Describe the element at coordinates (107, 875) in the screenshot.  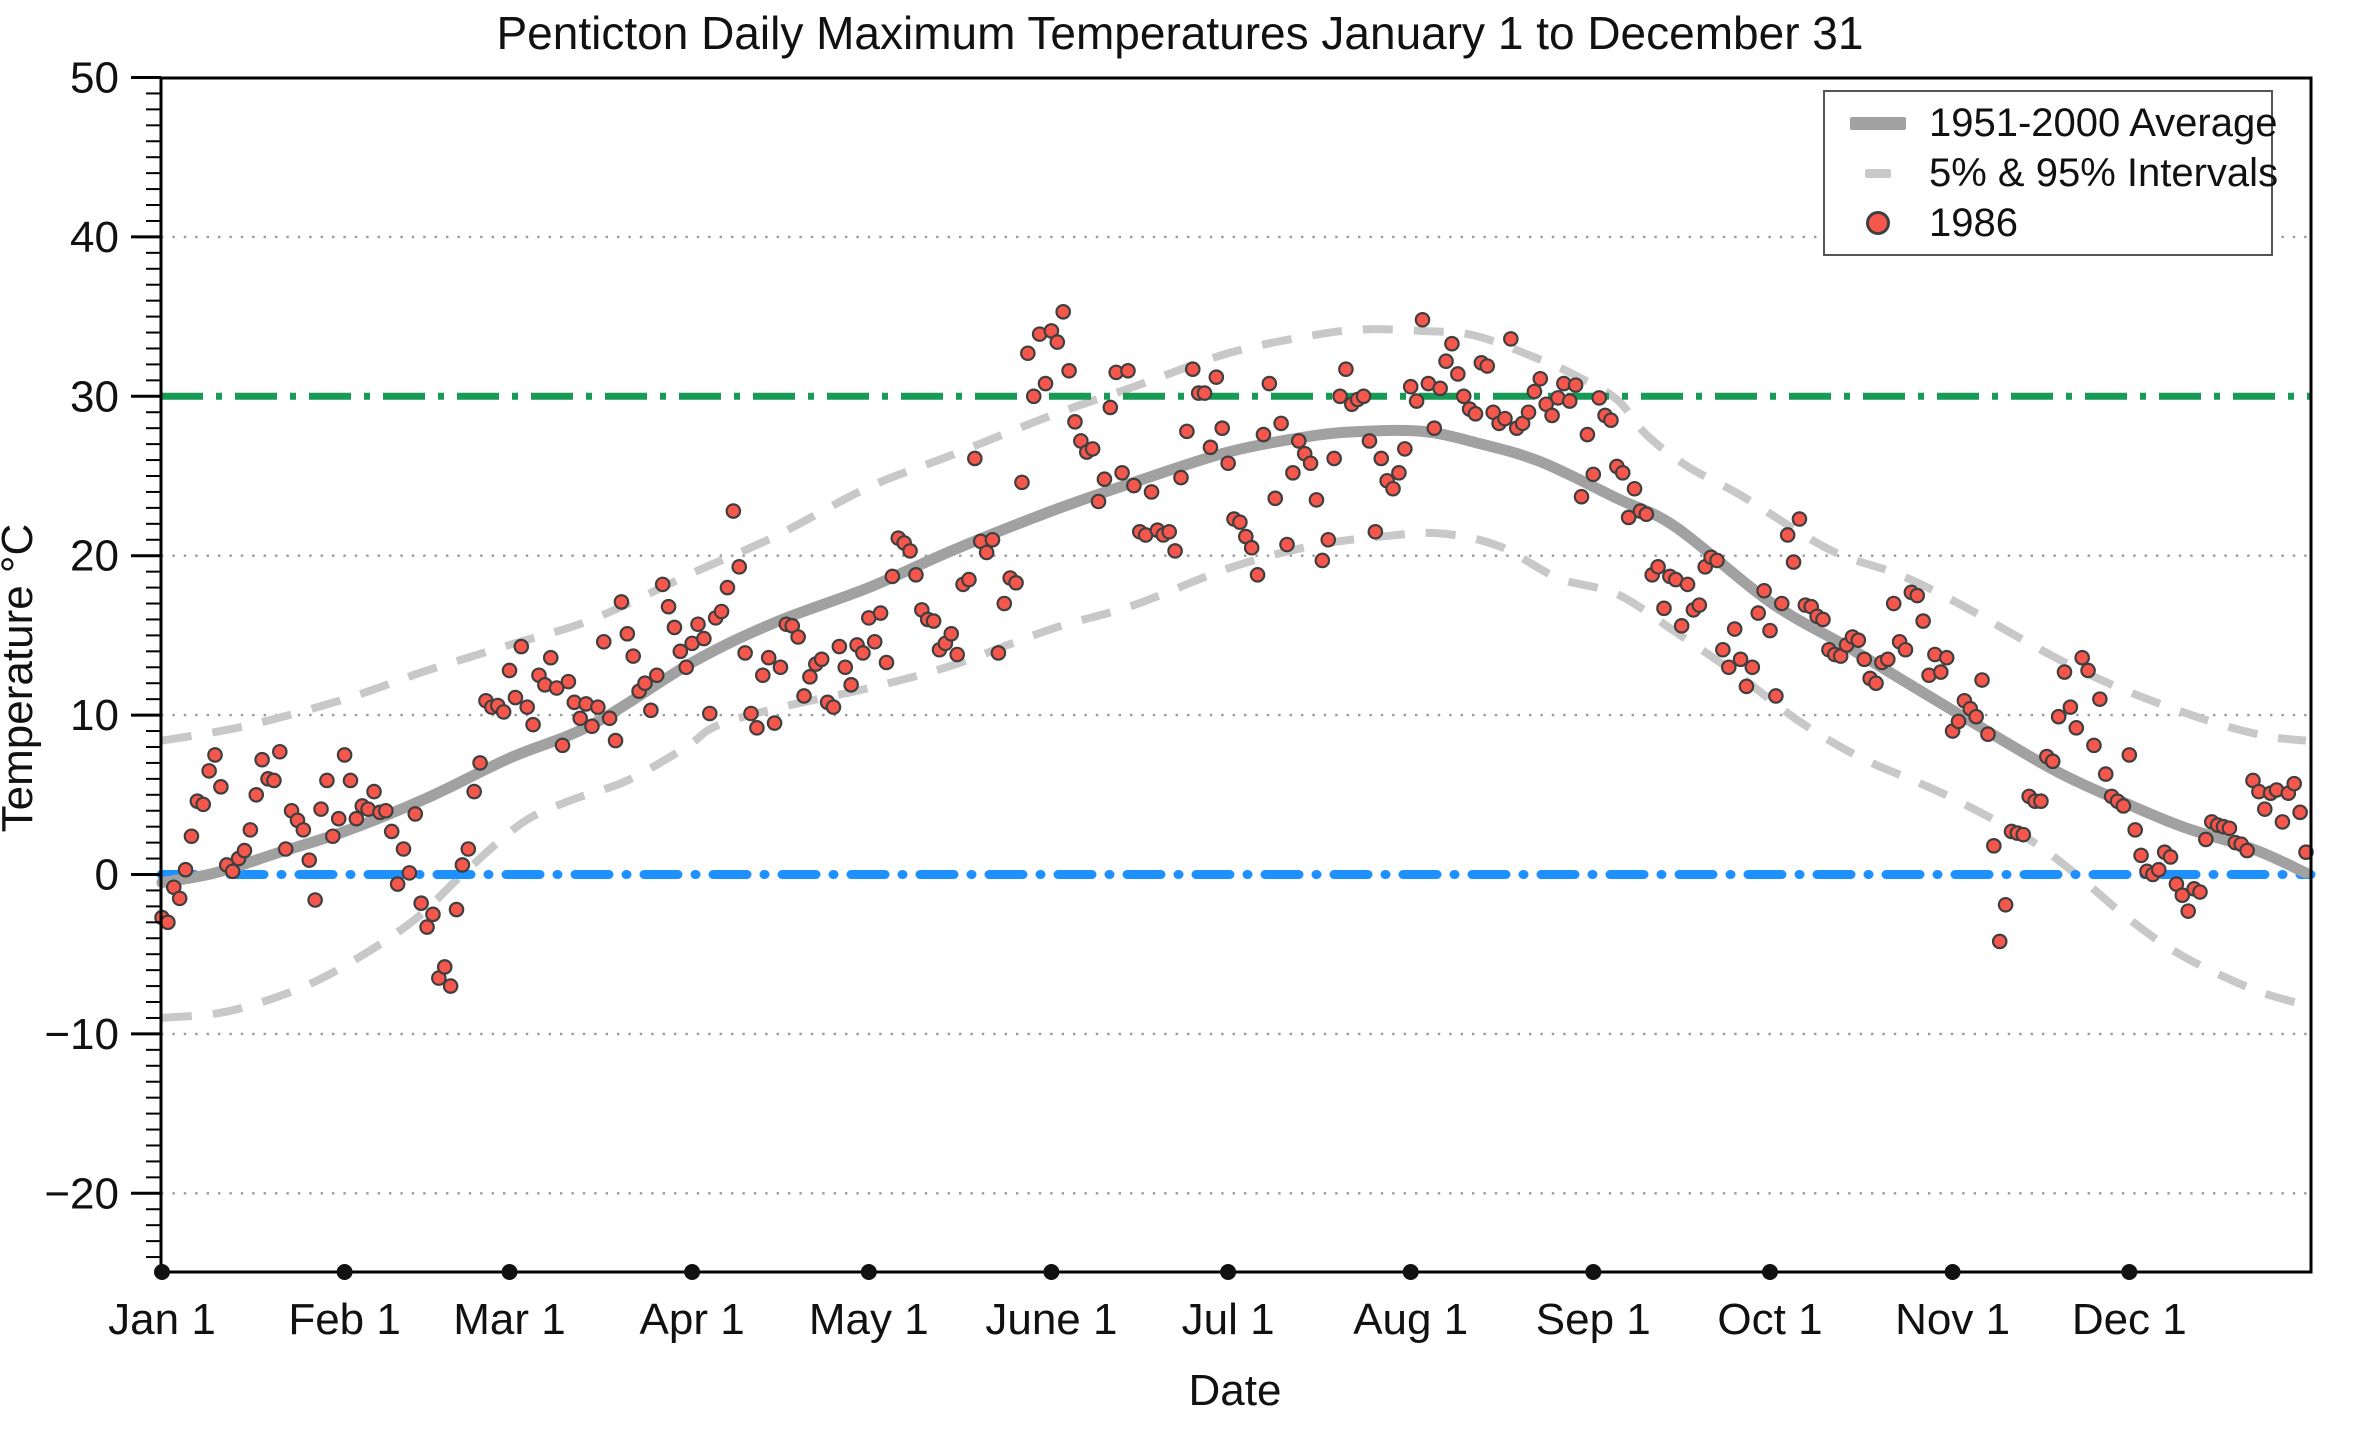
I see `svg-text: 0` at that location.